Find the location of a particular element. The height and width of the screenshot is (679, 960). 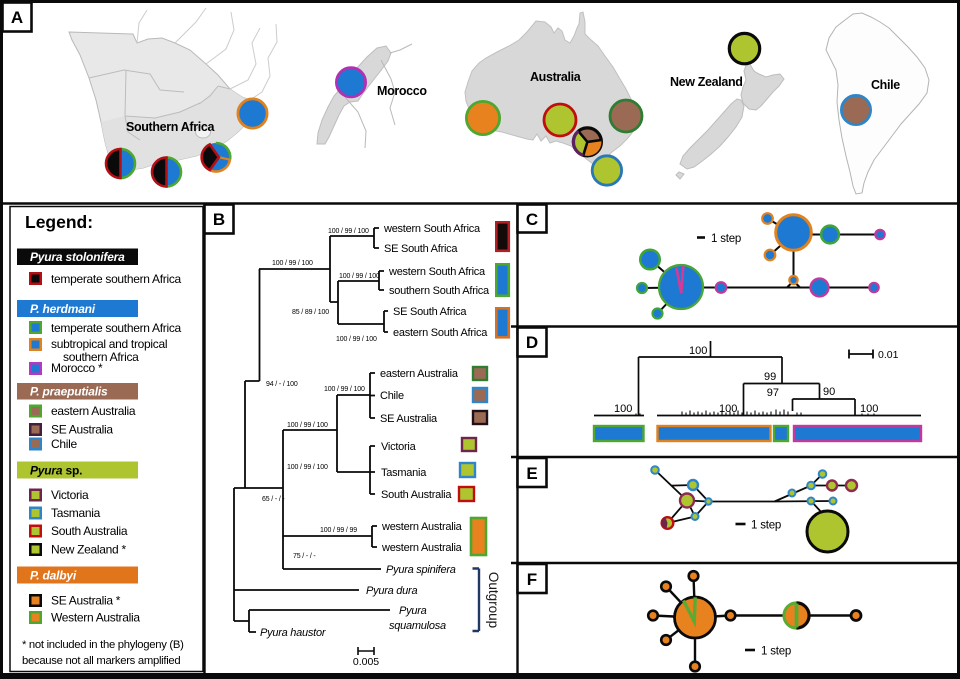

svg-text: P. dalbyi is located at coordinates (53, 576).